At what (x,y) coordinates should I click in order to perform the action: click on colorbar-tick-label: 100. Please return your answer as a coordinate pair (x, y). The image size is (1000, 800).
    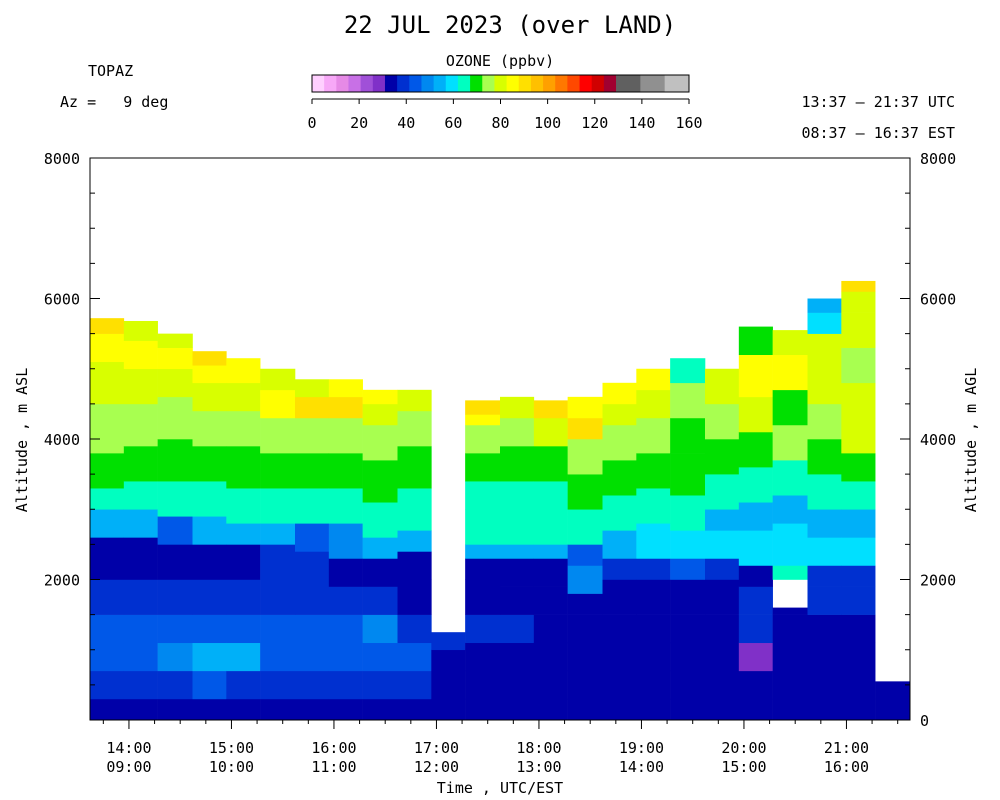
    Looking at the image, I should click on (547, 123).